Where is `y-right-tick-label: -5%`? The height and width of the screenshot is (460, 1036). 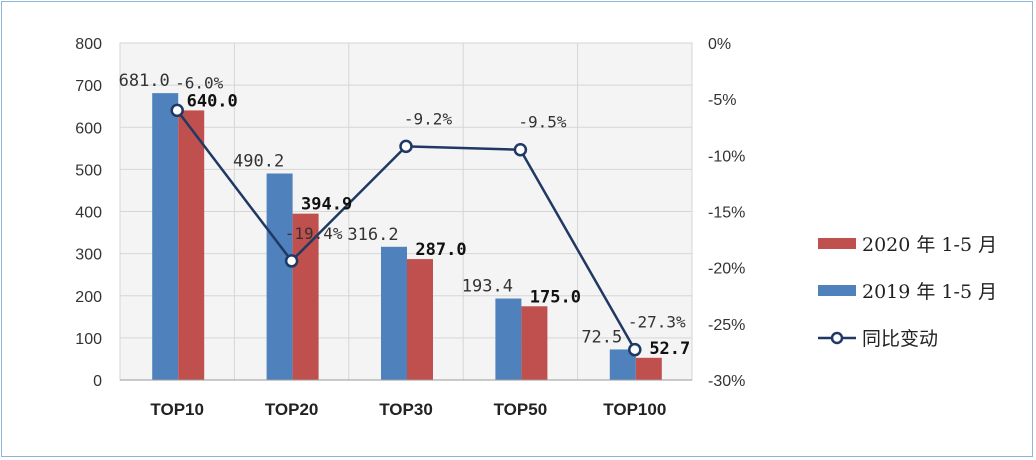 y-right-tick-label: -5% is located at coordinates (722, 100).